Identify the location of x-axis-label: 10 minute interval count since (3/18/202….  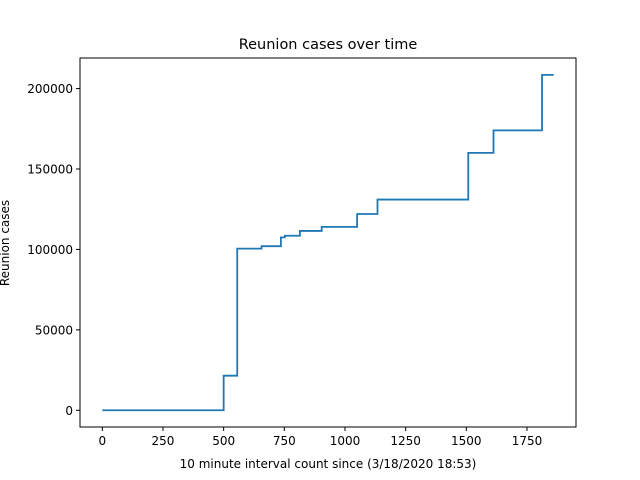
(328, 464).